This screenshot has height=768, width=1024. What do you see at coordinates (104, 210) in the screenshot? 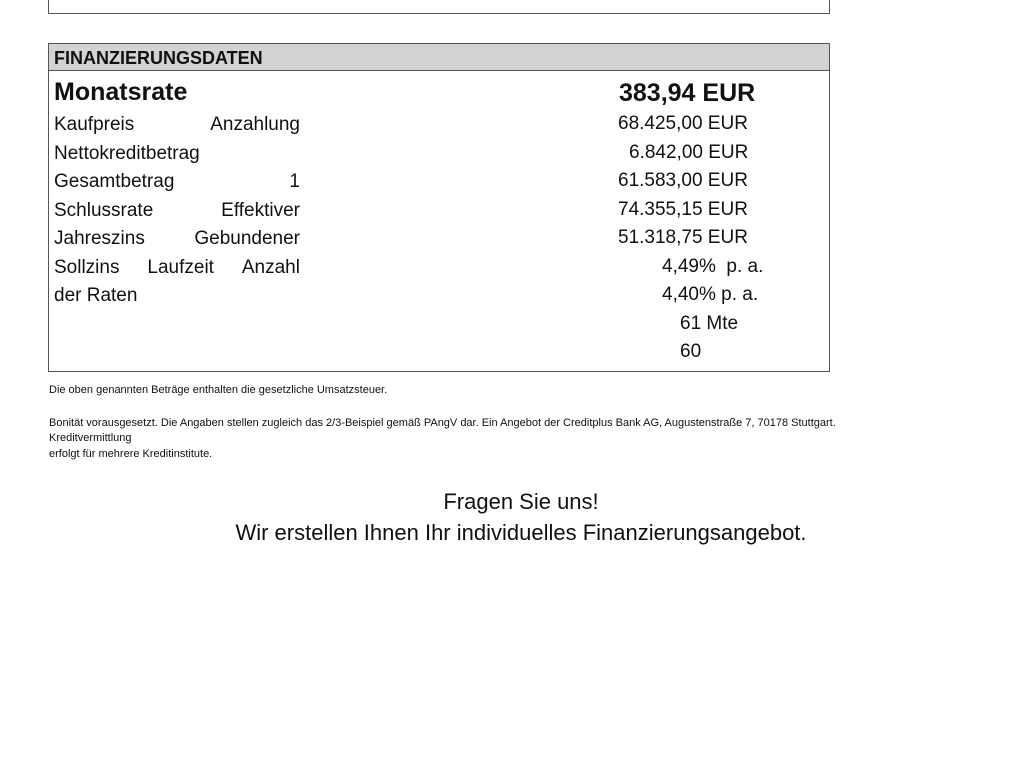
I see `label-word: Schlussrate` at bounding box center [104, 210].